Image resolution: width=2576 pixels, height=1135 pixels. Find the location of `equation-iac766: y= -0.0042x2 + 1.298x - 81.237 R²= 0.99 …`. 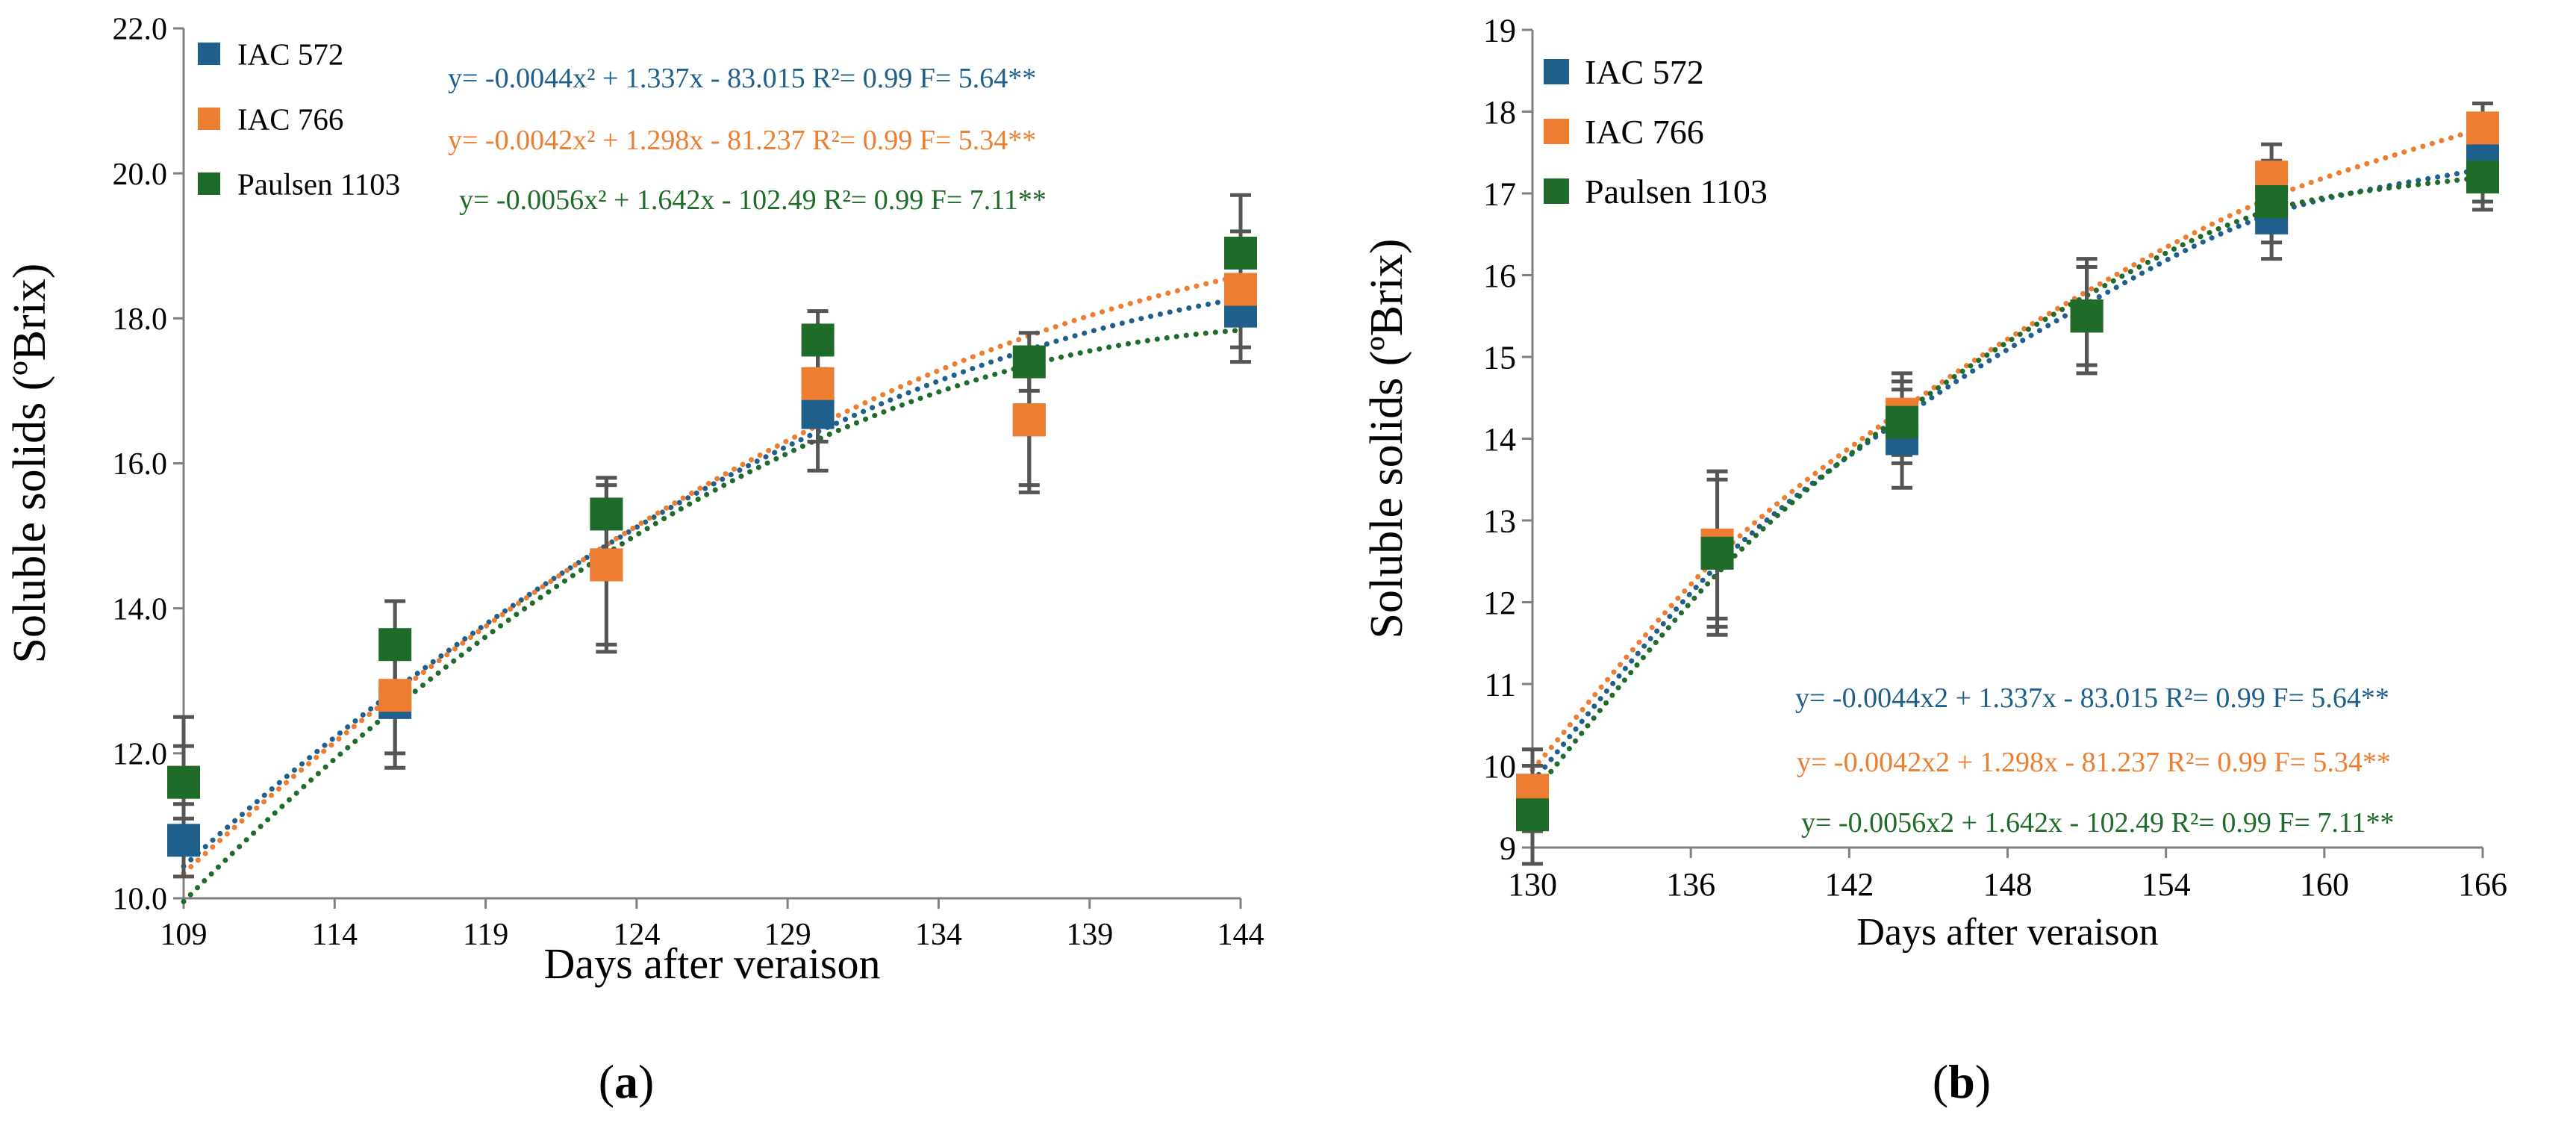

equation-iac766: y= -0.0042x2 + 1.298x - 81.237 R²= 0.99 … is located at coordinates (2094, 762).